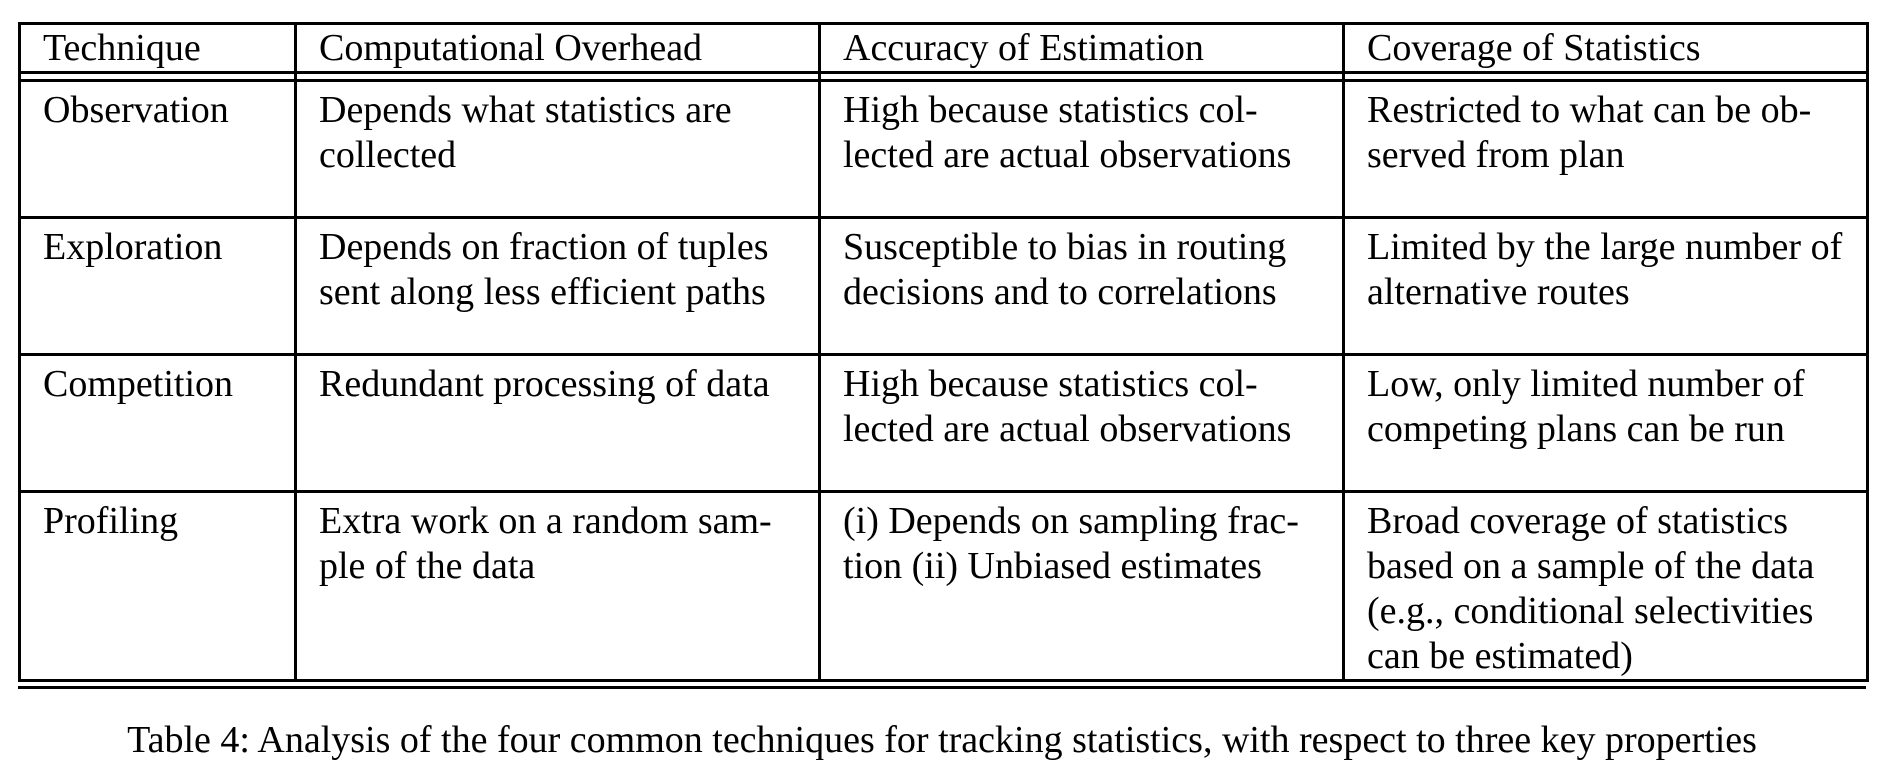 This screenshot has height=774, width=1884. I want to click on header-double-rule-gap, so click(943, 76).